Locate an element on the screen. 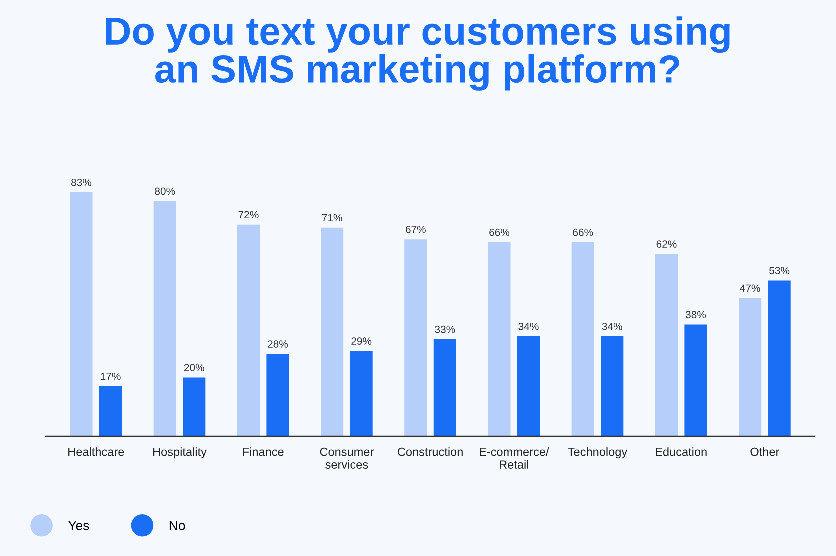 This screenshot has height=556, width=836. data-label: 17% is located at coordinates (111, 376).